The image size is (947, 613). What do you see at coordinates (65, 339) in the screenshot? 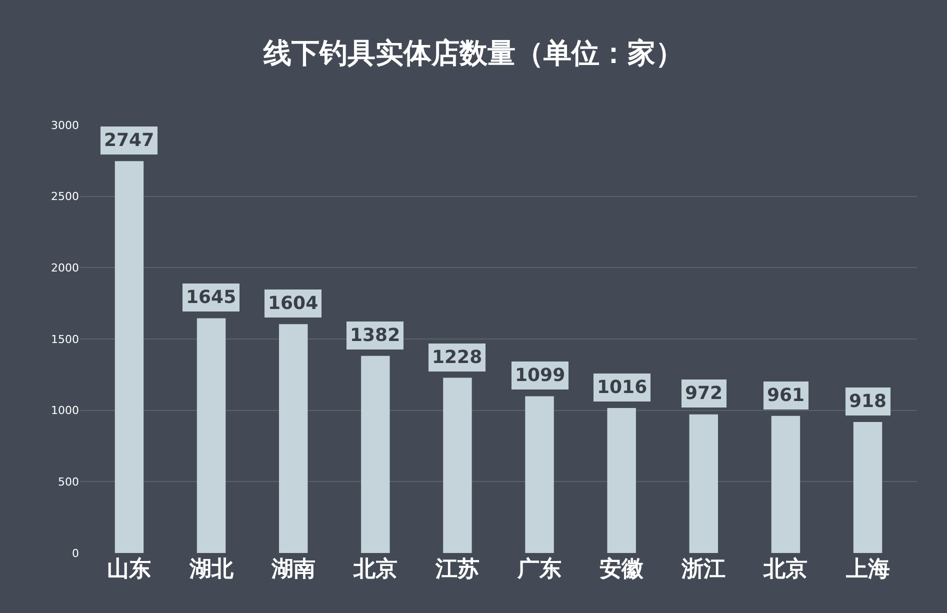
I see `y-tick-label: 1500` at bounding box center [65, 339].